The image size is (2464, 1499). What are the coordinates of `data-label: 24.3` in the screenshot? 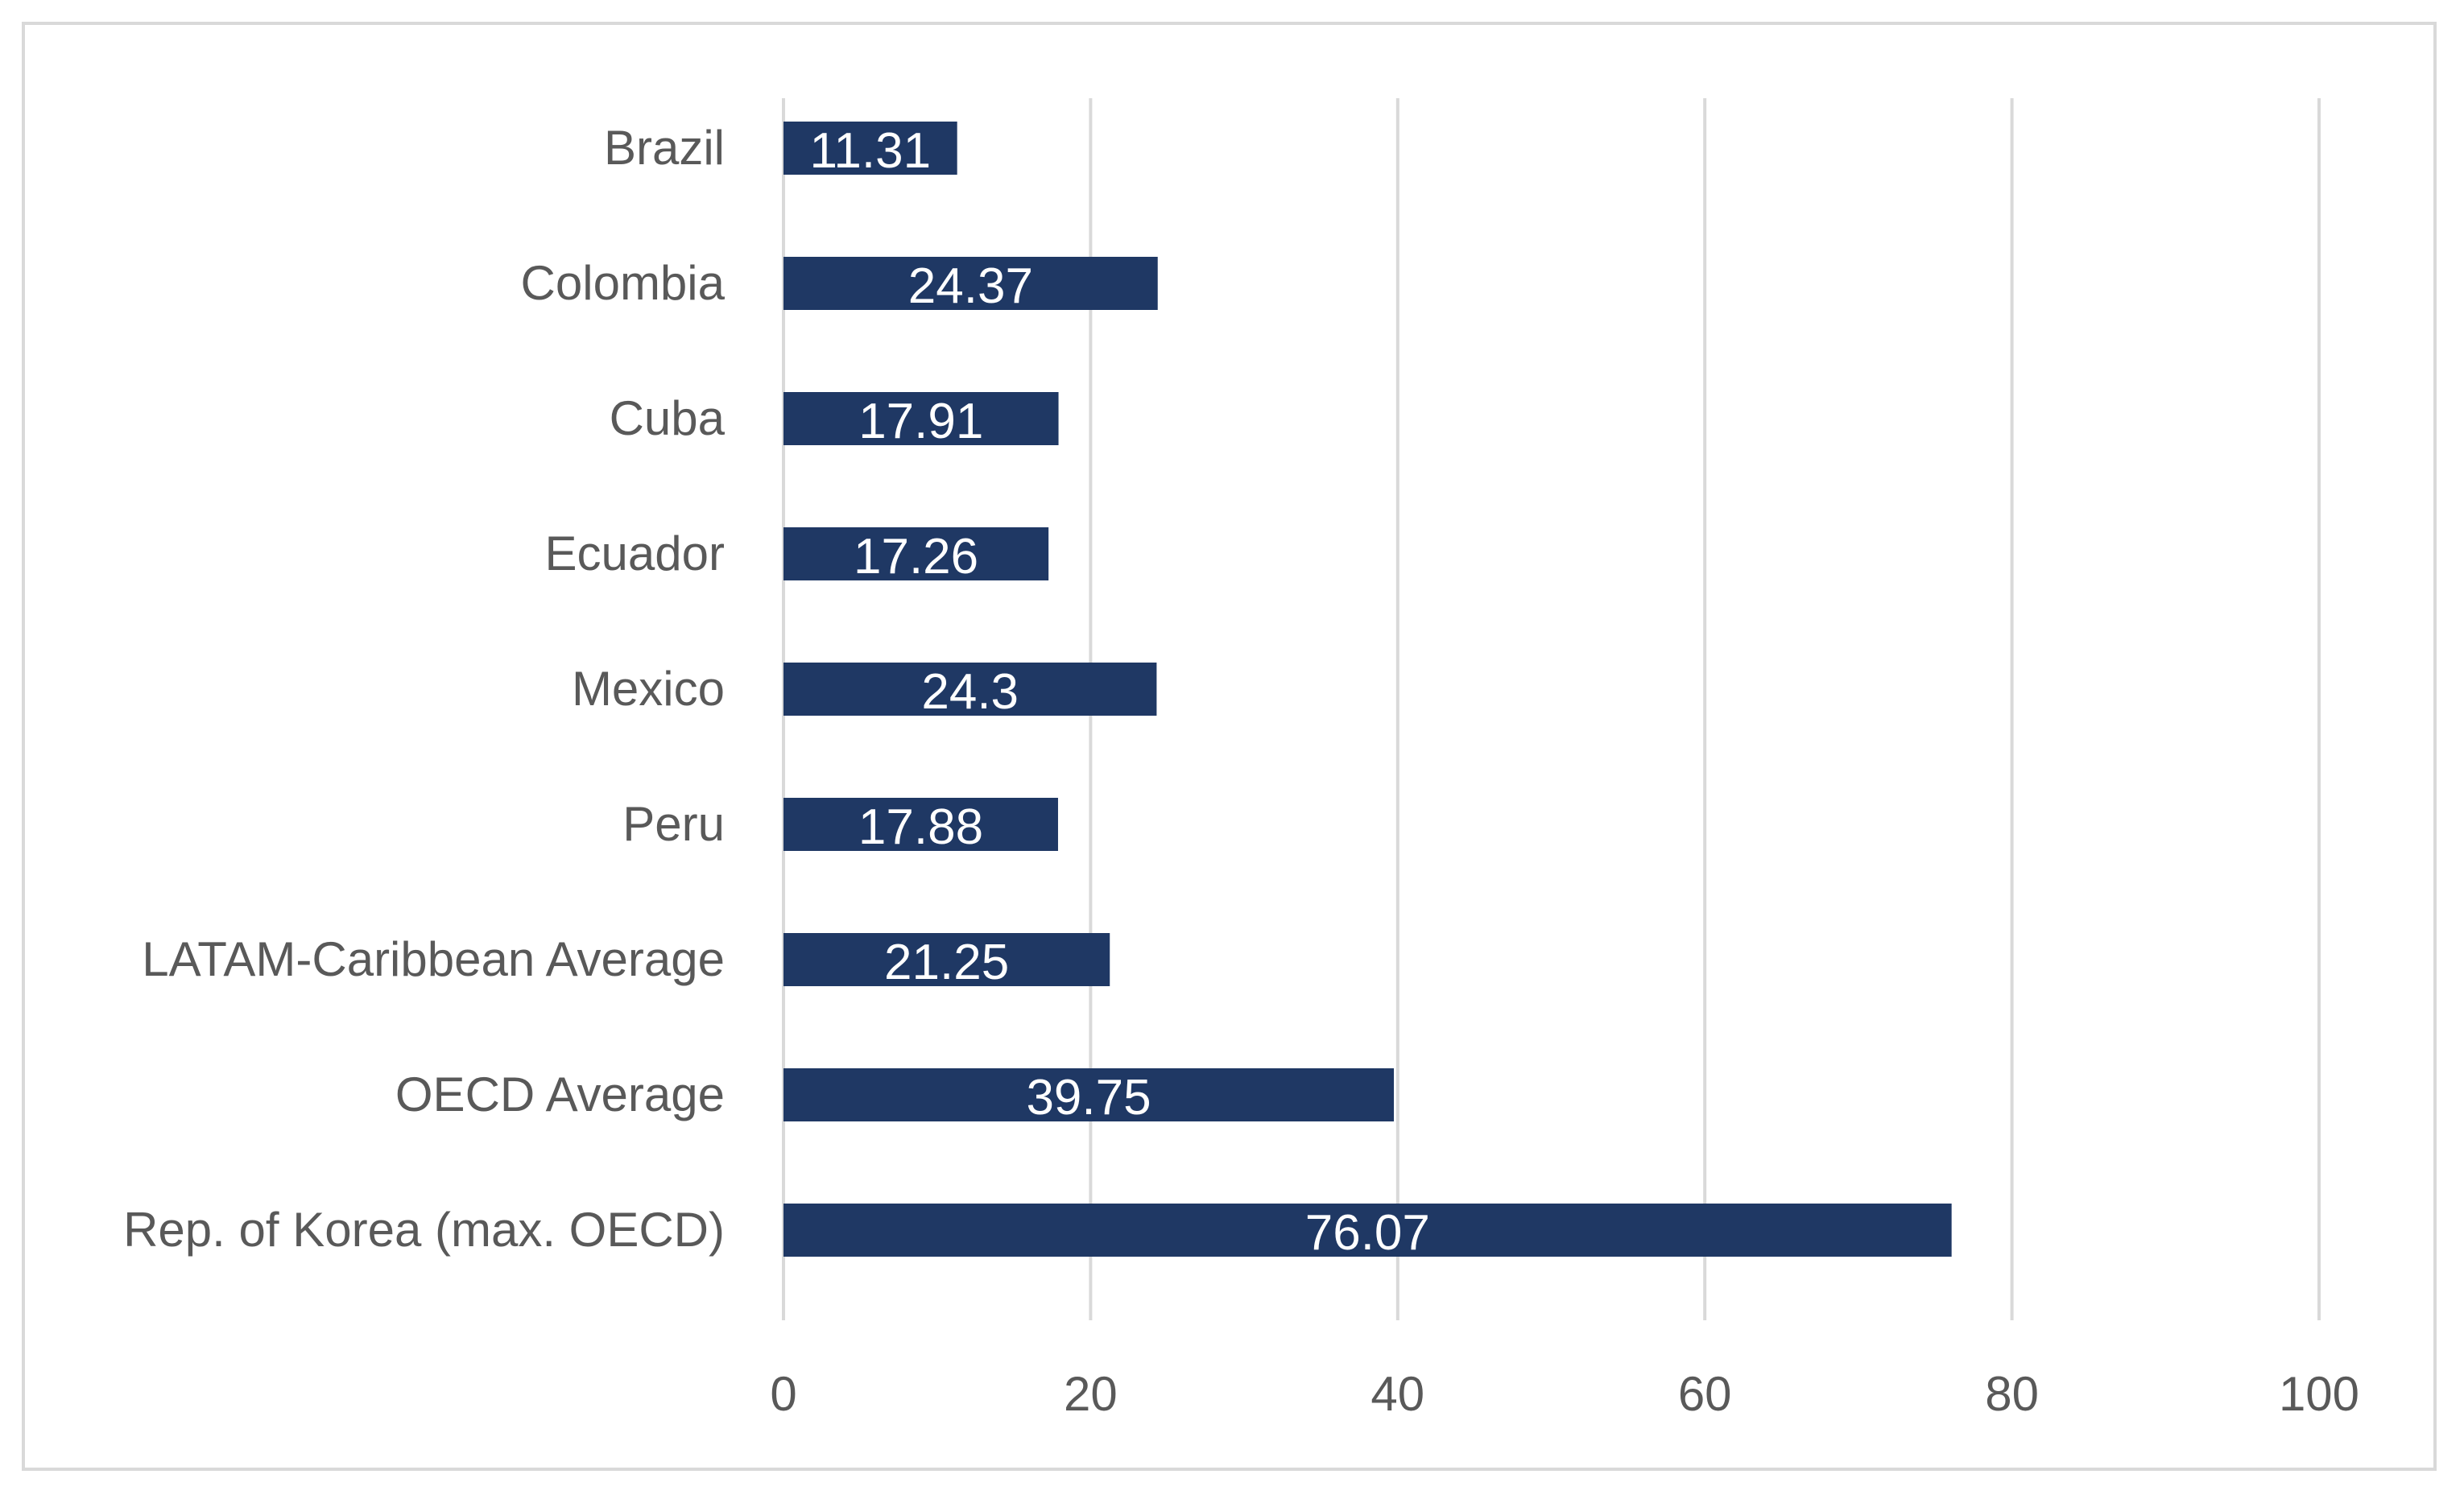 It's located at (970, 692).